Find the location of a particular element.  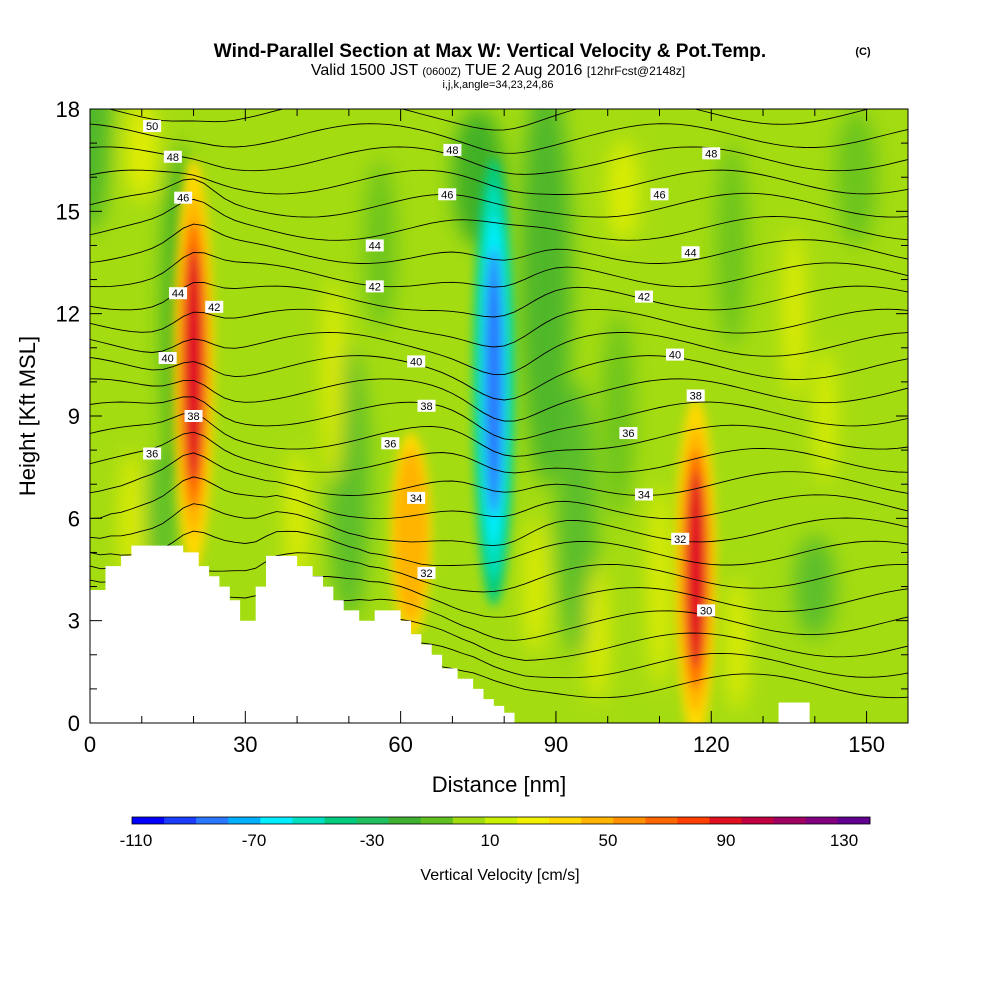

theta-label: 30 is located at coordinates (706, 610).